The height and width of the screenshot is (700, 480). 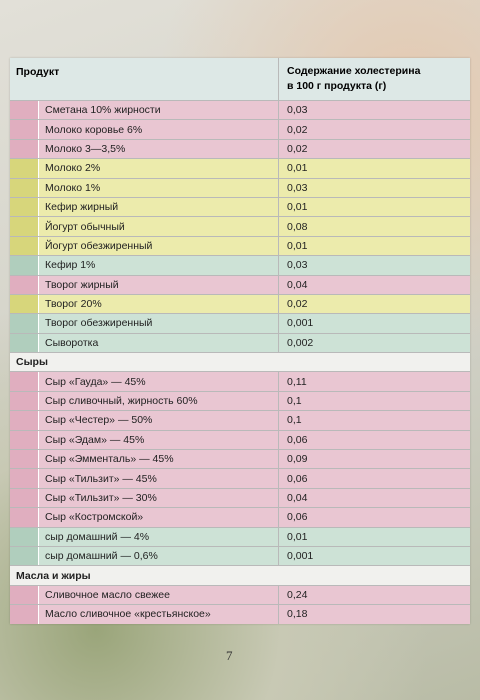 What do you see at coordinates (158, 381) in the screenshot?
I see `product-cell: Сыр «Гауда» — 45%` at bounding box center [158, 381].